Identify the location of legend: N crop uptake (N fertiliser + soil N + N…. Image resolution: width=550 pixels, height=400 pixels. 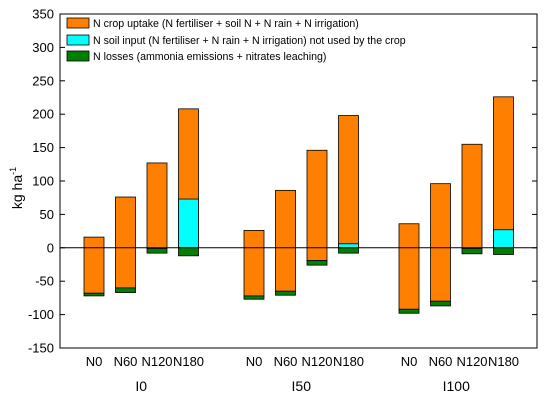
(236, 40).